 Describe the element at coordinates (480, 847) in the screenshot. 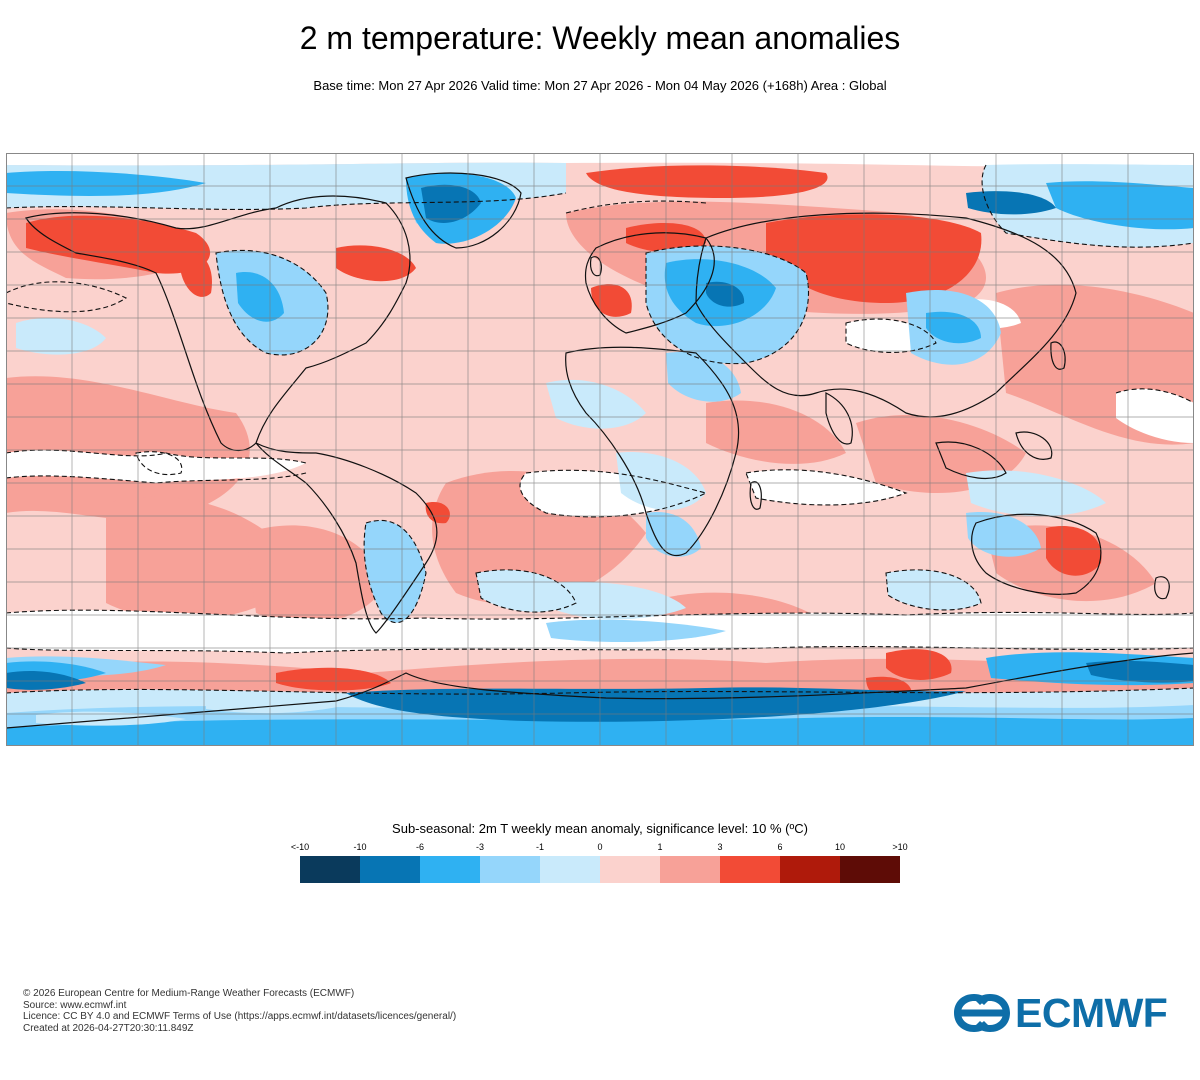

I see `legend-tick-label: -3` at that location.